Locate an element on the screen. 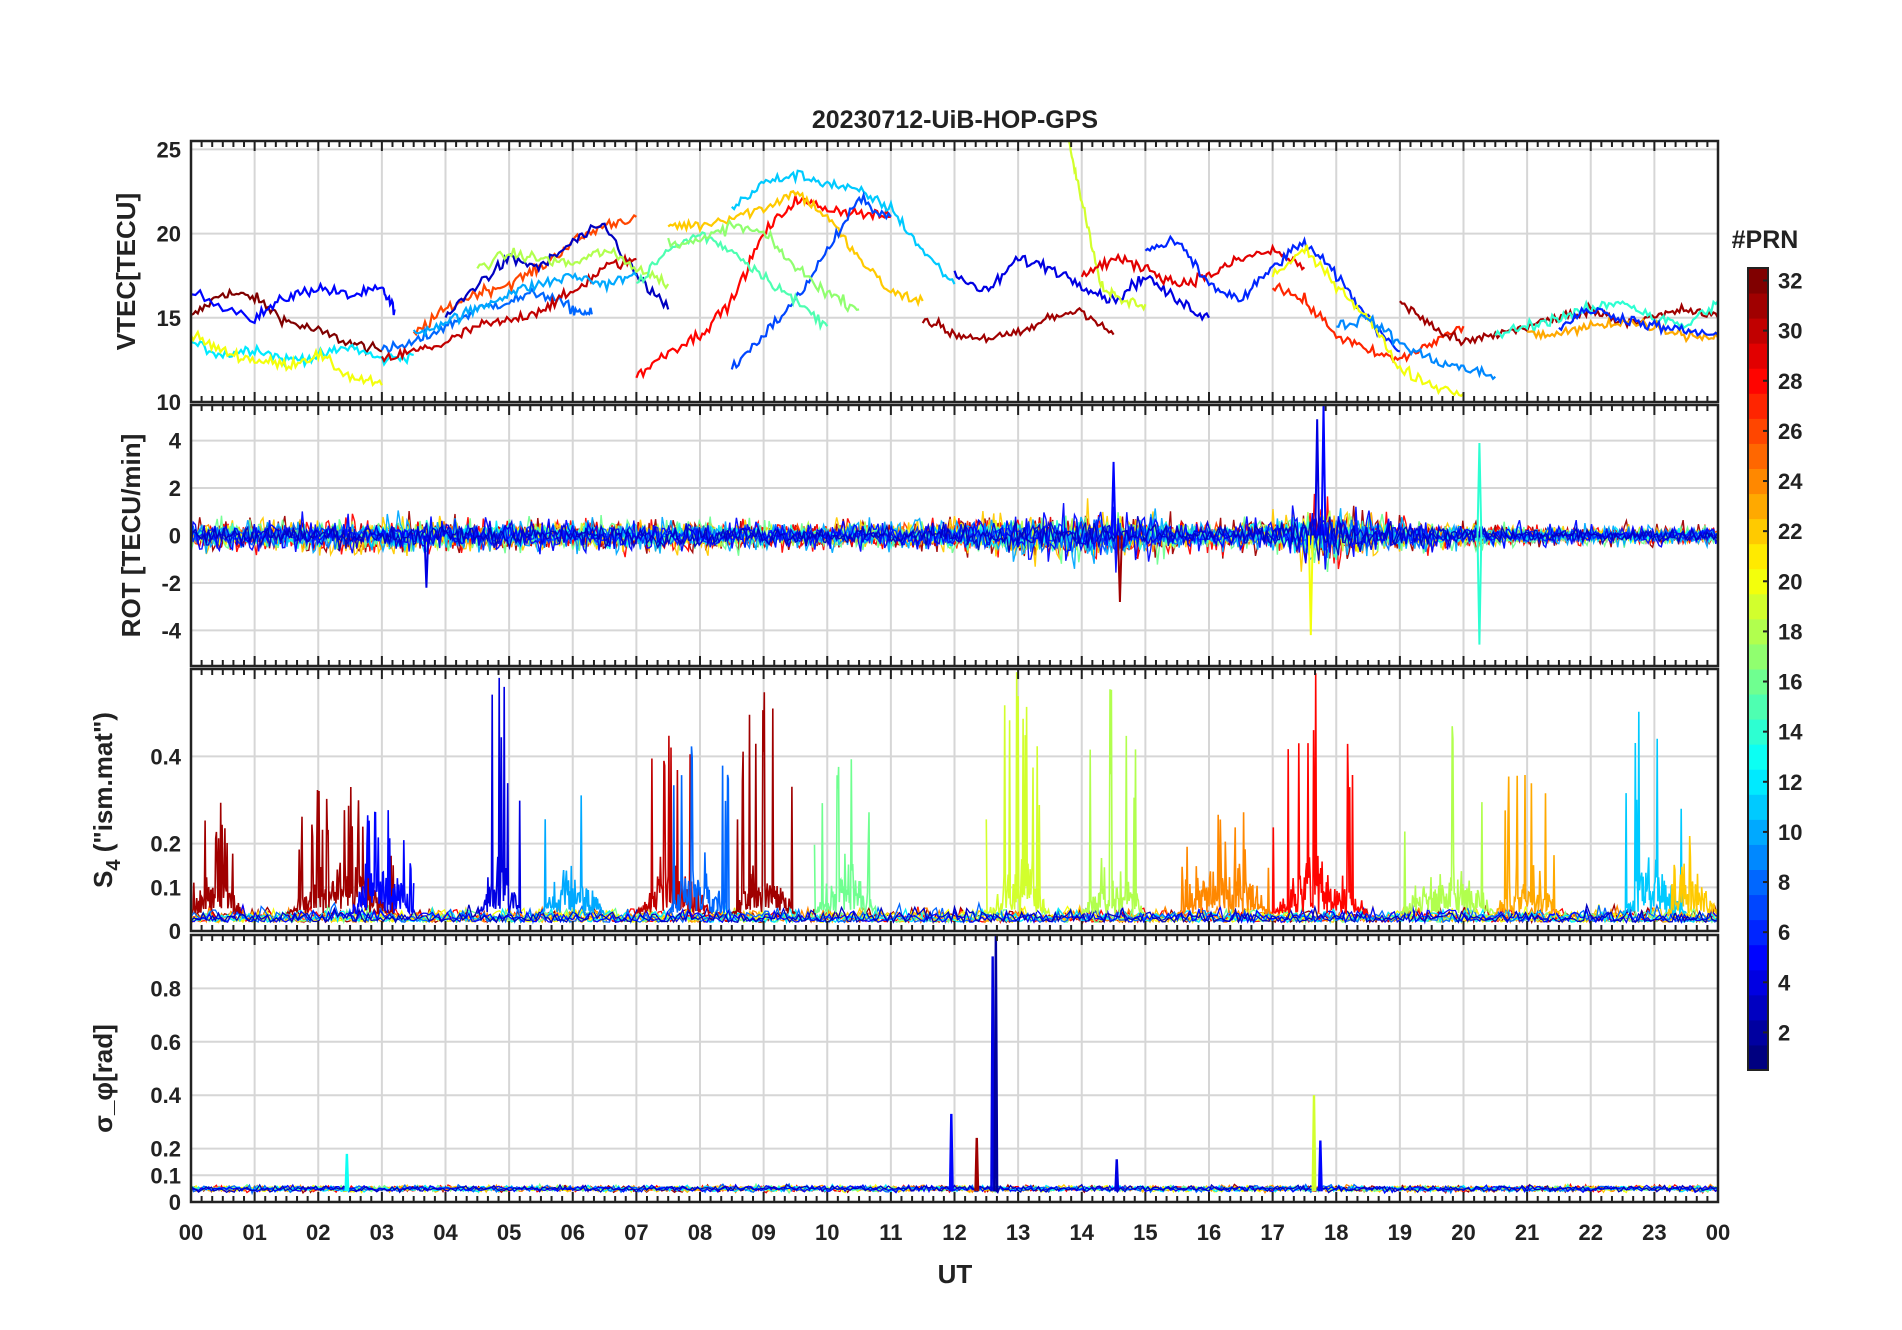 The height and width of the screenshot is (1330, 1902). vtec-series-prn10 is located at coordinates (525, 304).